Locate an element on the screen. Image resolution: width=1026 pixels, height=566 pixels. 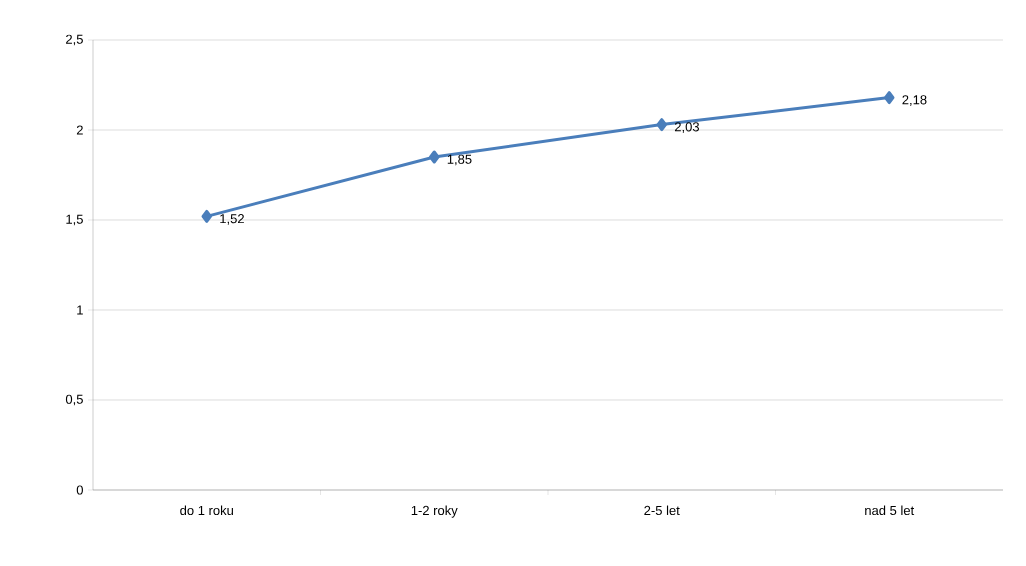
y-tick-label: 1 is located at coordinates (80, 310).